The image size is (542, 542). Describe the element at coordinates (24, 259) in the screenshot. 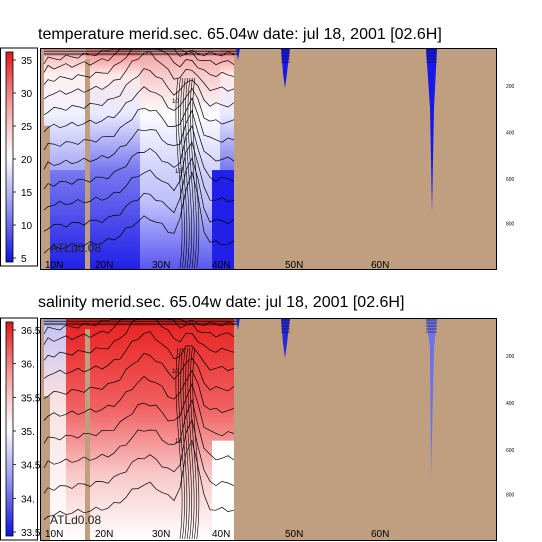

I see `colorbar-tick-label: 5` at that location.